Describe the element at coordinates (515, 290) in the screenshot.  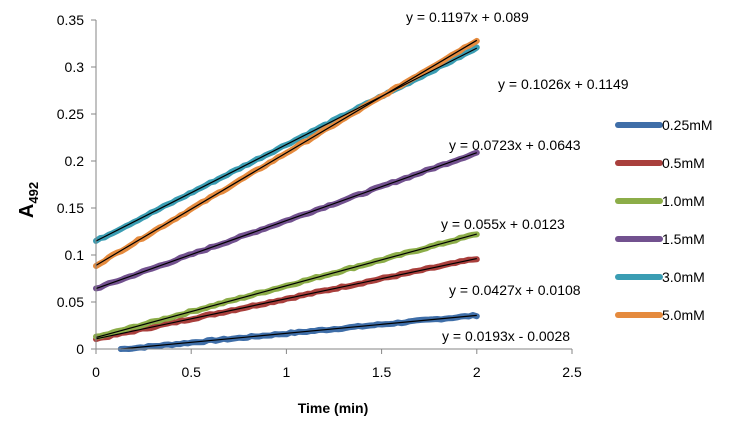
I see `equation-label-0.5mM: y = 0.0427x + 0.0108` at that location.